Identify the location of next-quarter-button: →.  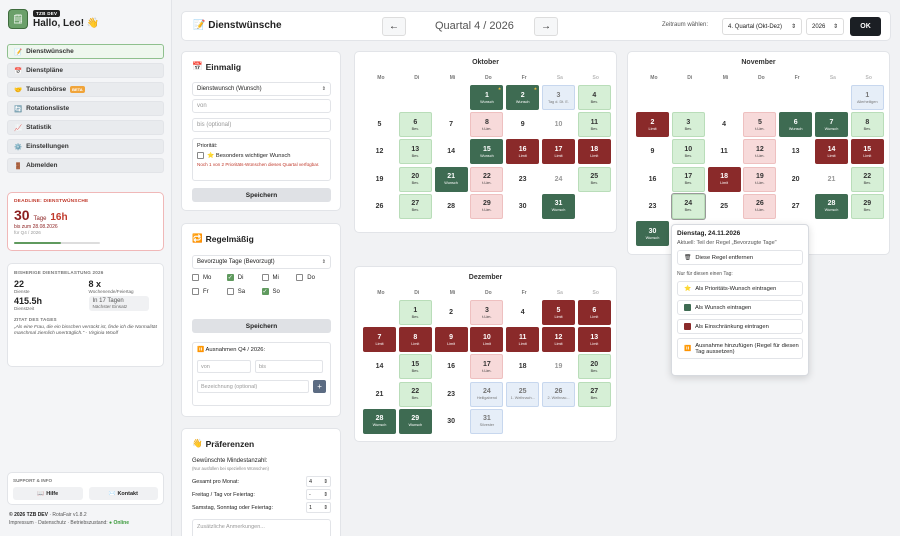
(546, 26).